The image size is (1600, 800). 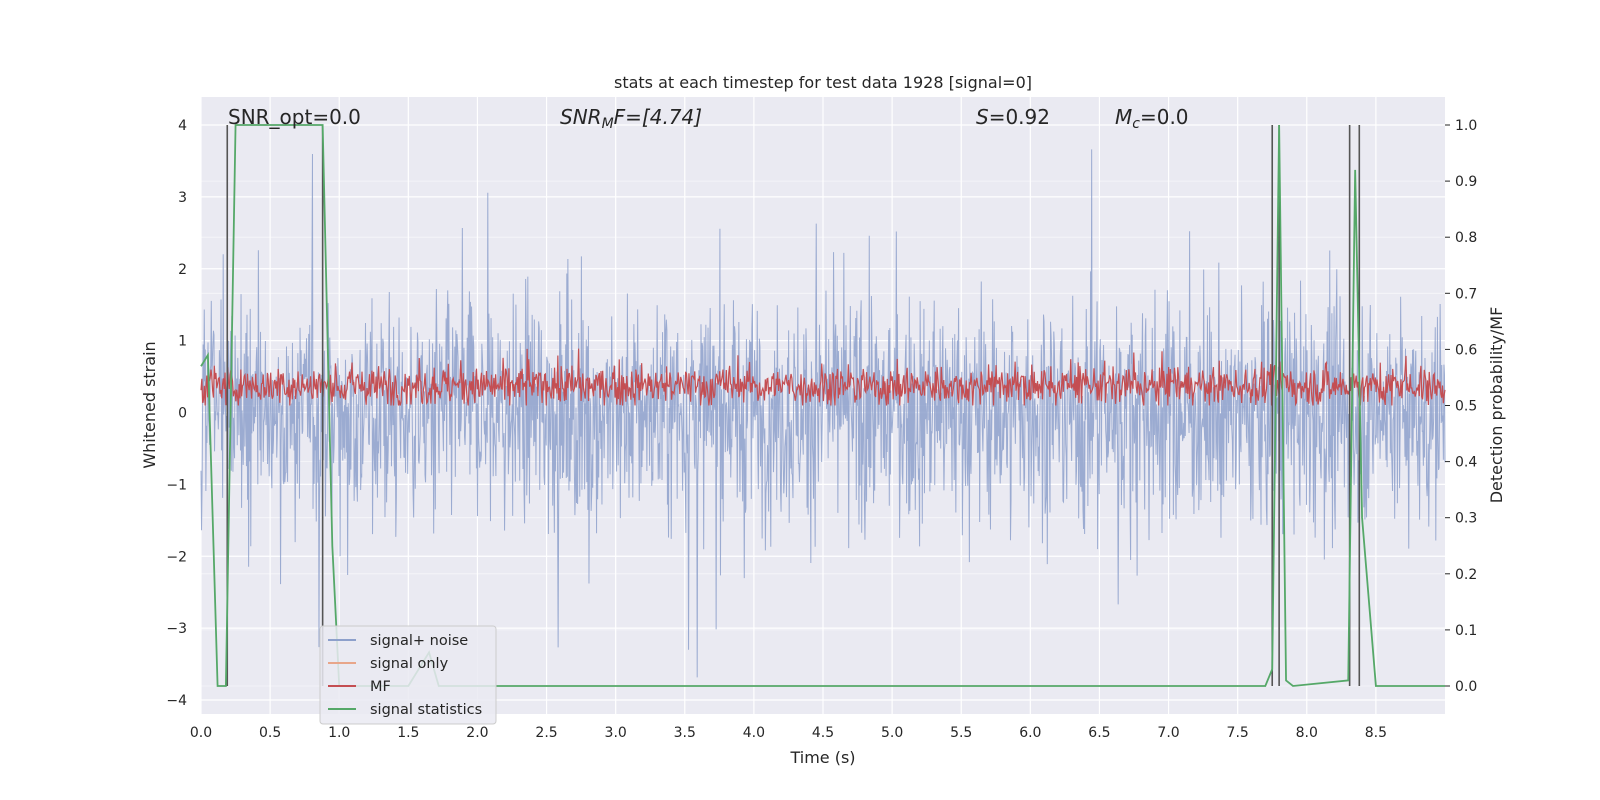 I want to click on annotation-s-value: =0.92, so click(x=1019, y=117).